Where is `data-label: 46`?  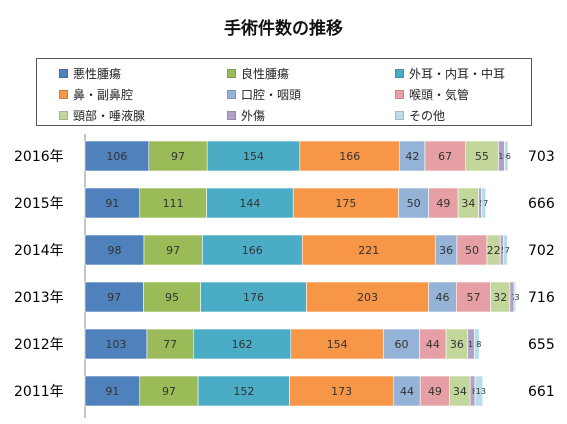
data-label: 46 is located at coordinates (442, 297).